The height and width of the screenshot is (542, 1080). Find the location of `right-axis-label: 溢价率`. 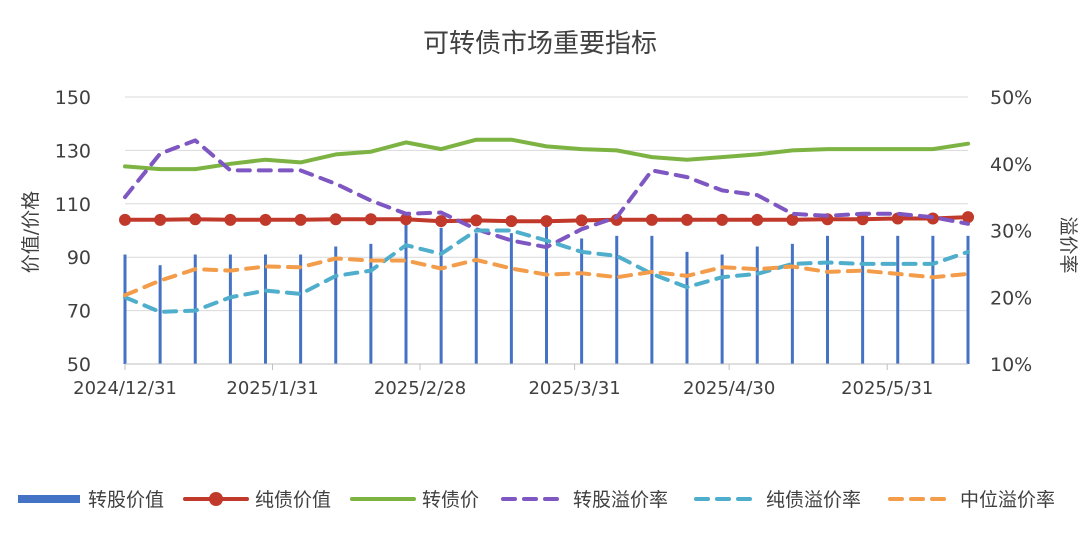

right-axis-label: 溢价率 is located at coordinates (1068, 244).